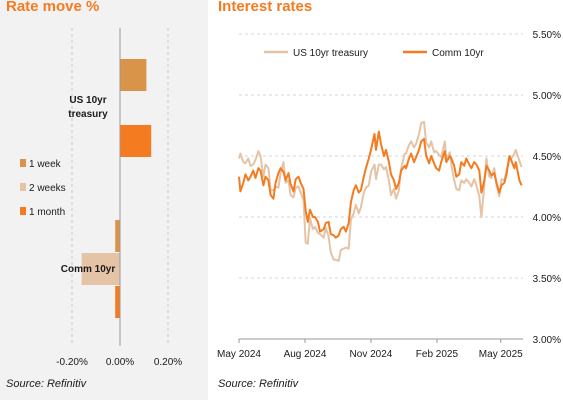 The height and width of the screenshot is (400, 563). I want to click on y-tick-label: 5.50%, so click(547, 35).